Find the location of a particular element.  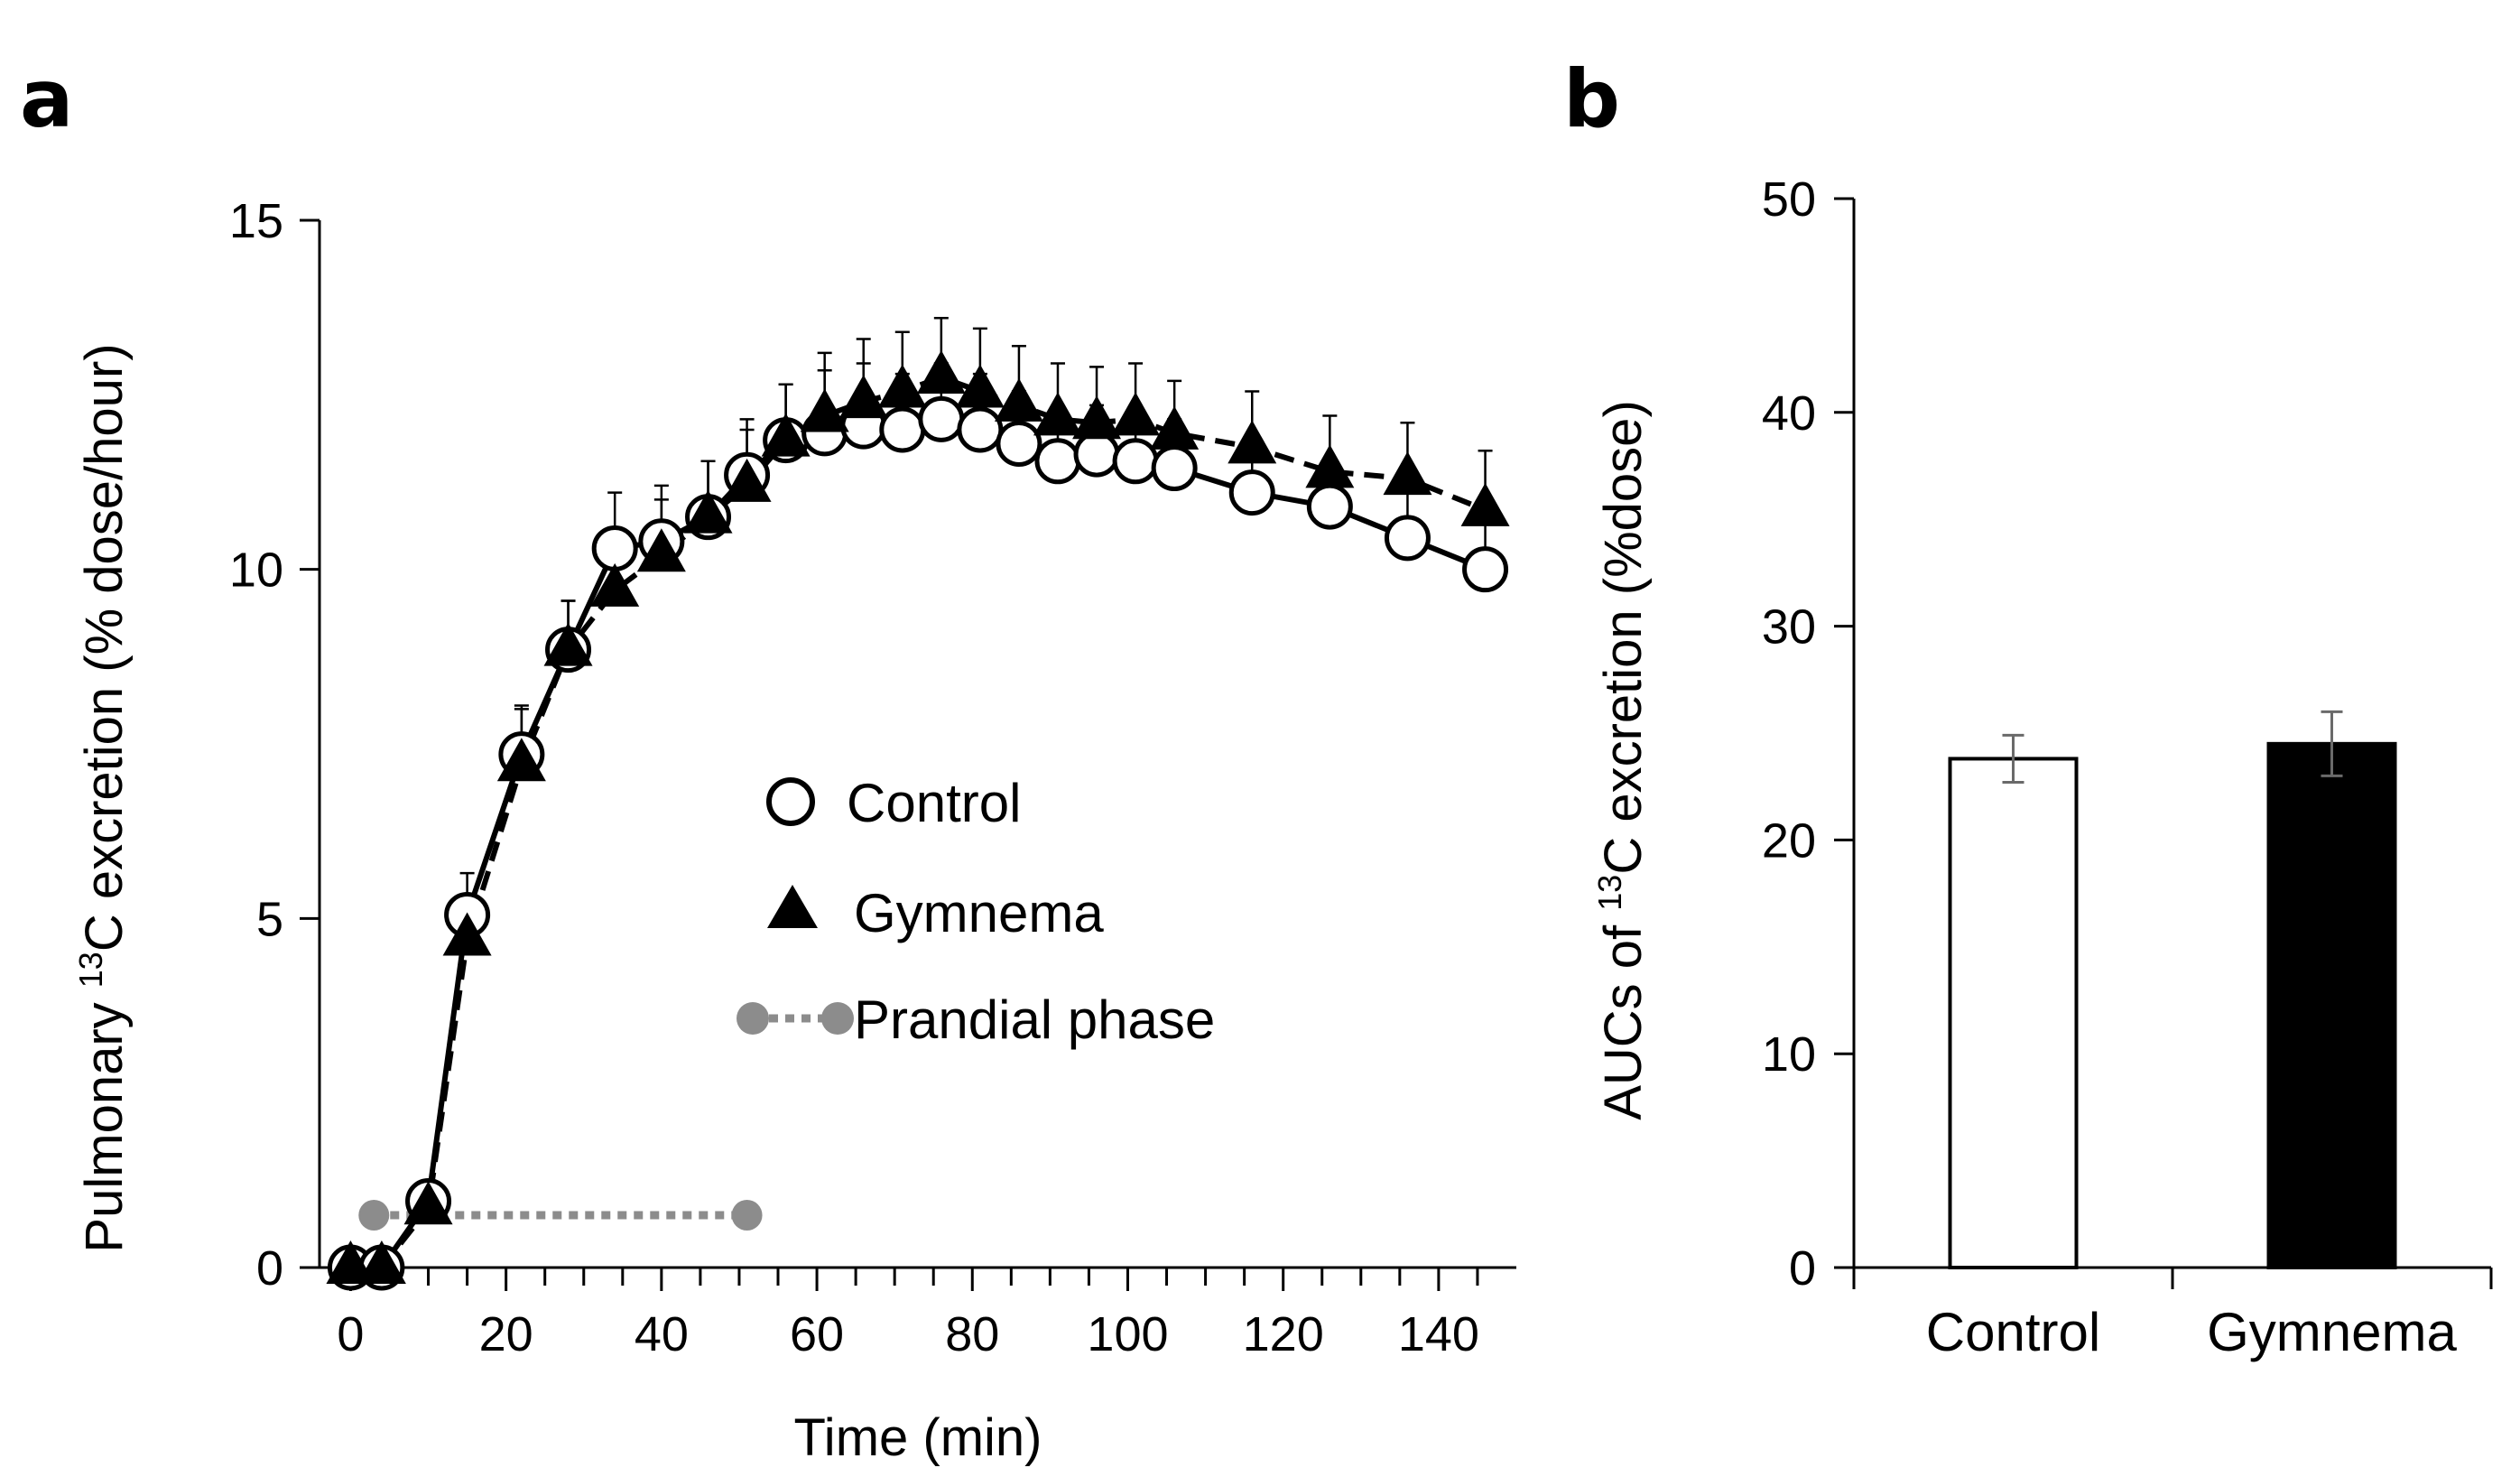

bar-control is located at coordinates (2014, 1013).